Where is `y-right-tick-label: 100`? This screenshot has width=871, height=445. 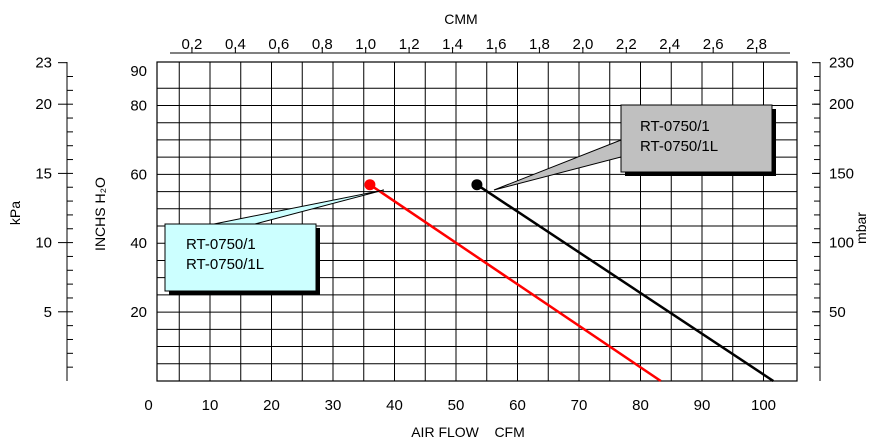 y-right-tick-label: 100 is located at coordinates (841, 243).